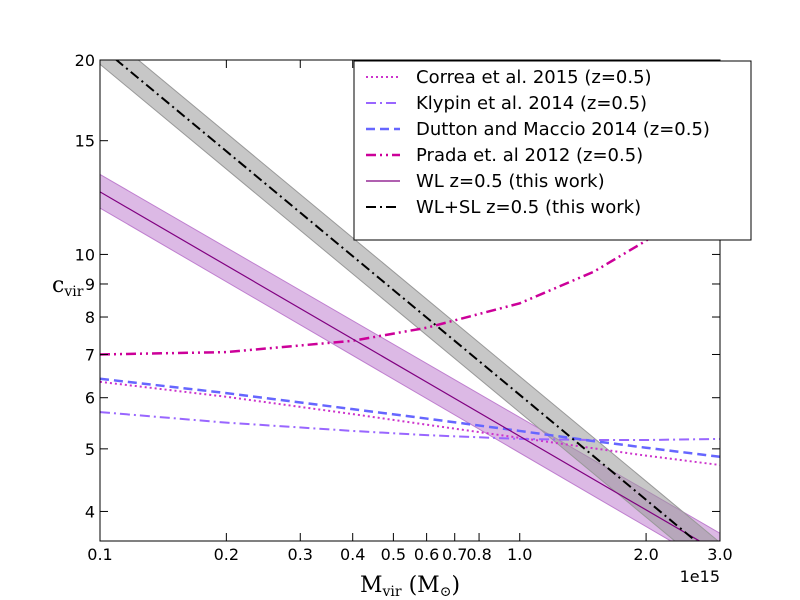 The width and height of the screenshot is (800, 600). What do you see at coordinates (426, 554) in the screenshot?
I see `x-tick-label-5: 0.6` at bounding box center [426, 554].